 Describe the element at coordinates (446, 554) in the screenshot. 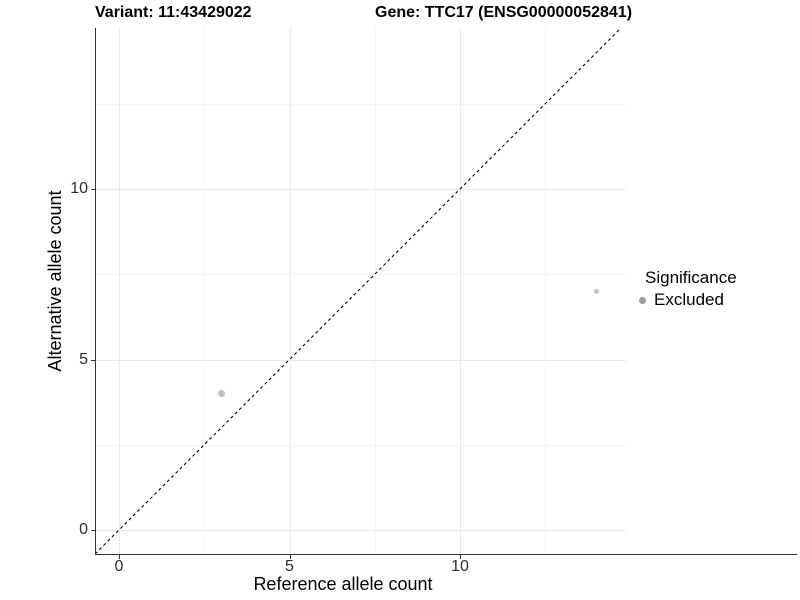

I see `x-axis-line` at that location.